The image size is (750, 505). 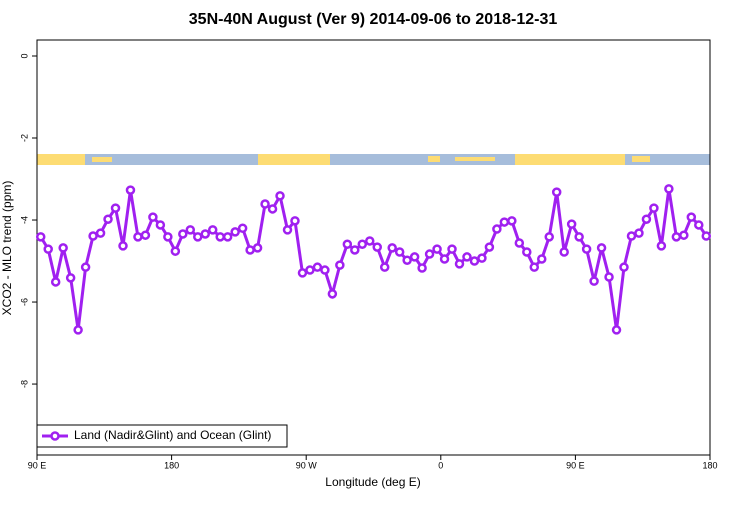 I want to click on y-tick-label: -8, so click(x=24, y=384).